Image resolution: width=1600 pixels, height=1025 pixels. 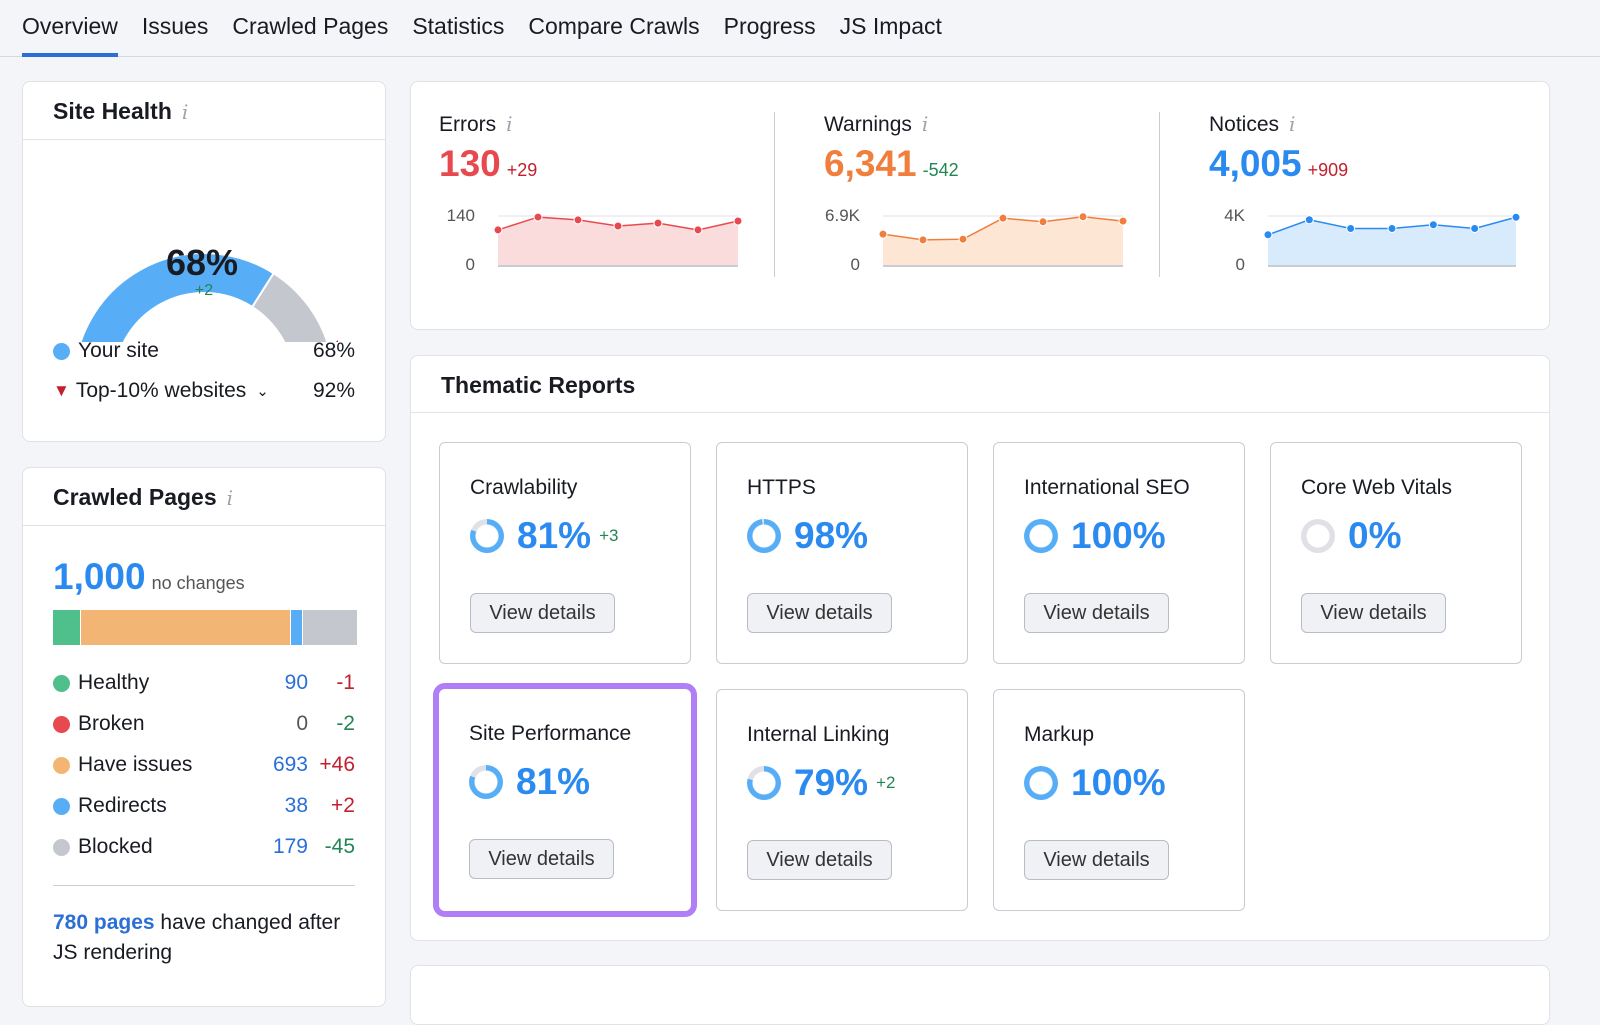 I want to click on report-crawlability: Crawlability 81% +3 View details, so click(x=565, y=553).